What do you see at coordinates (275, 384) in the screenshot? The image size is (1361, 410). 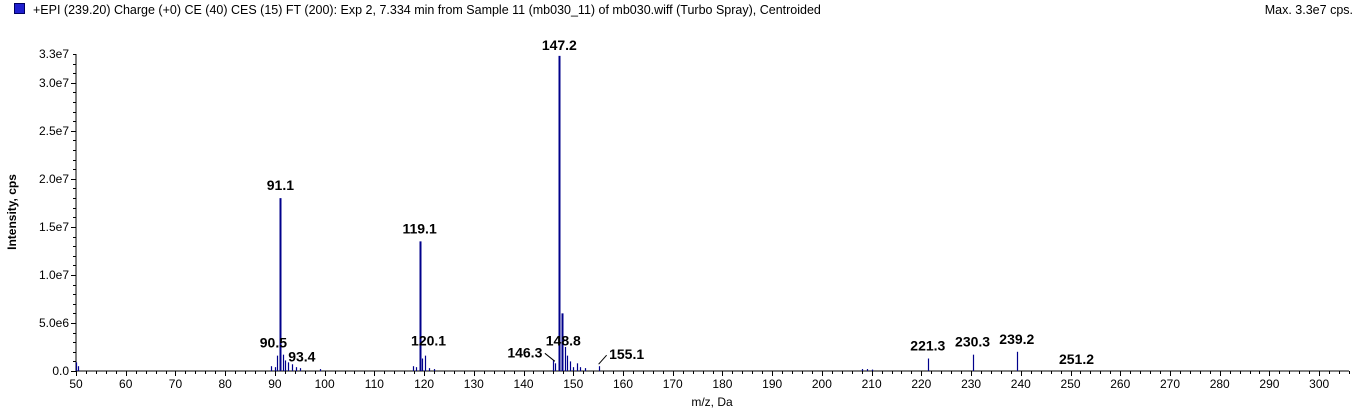 I see `x-tick-label: 90` at bounding box center [275, 384].